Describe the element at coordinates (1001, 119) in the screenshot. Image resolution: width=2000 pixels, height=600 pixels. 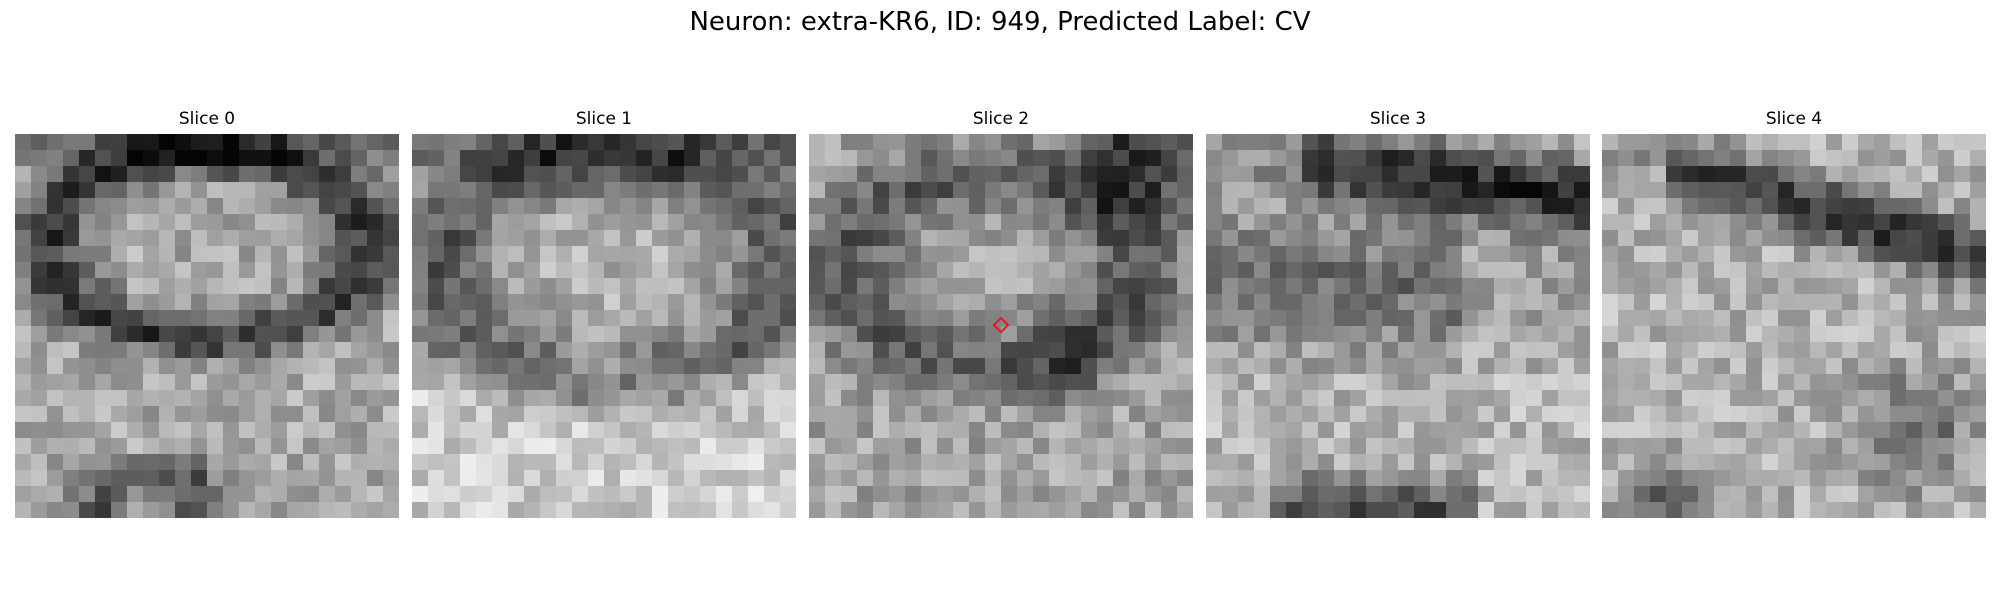
I see `slice-title: Slice 2` at that location.